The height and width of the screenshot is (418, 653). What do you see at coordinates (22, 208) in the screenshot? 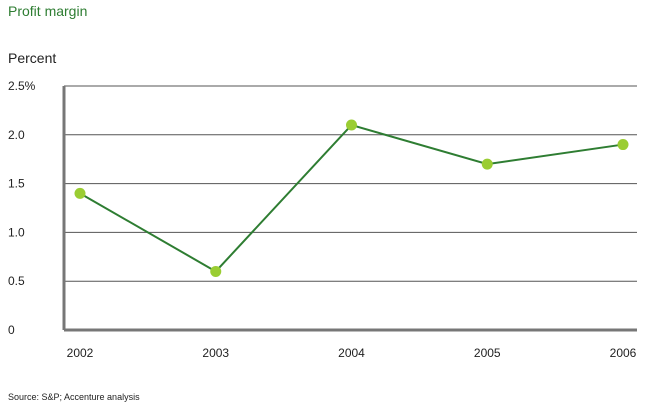
I see `y-tick-labels: 0 0.5 1.0 1.5 2.0 2.5%` at bounding box center [22, 208].